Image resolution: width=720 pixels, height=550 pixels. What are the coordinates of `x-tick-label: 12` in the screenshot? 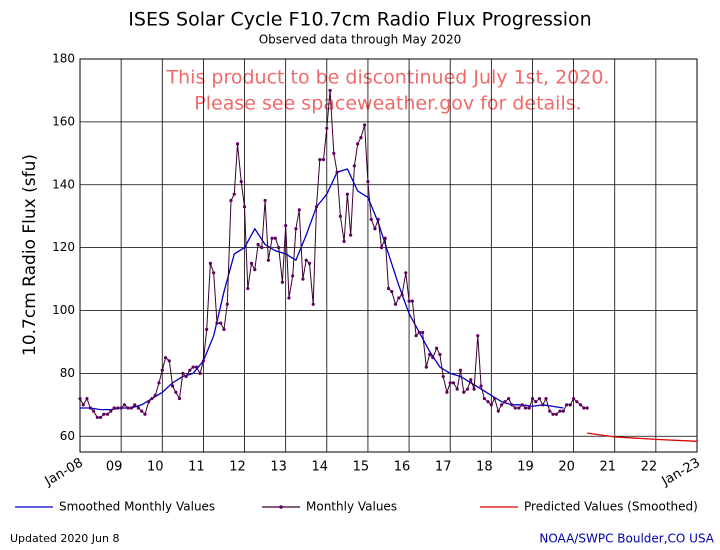 It's located at (237, 467).